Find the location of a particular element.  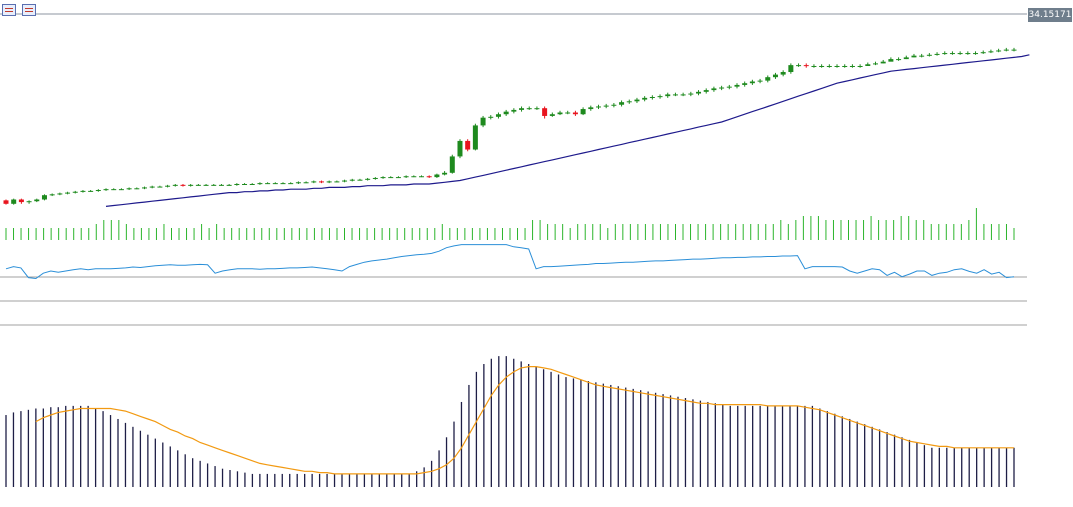

template-icon is located at coordinates (29, 10).